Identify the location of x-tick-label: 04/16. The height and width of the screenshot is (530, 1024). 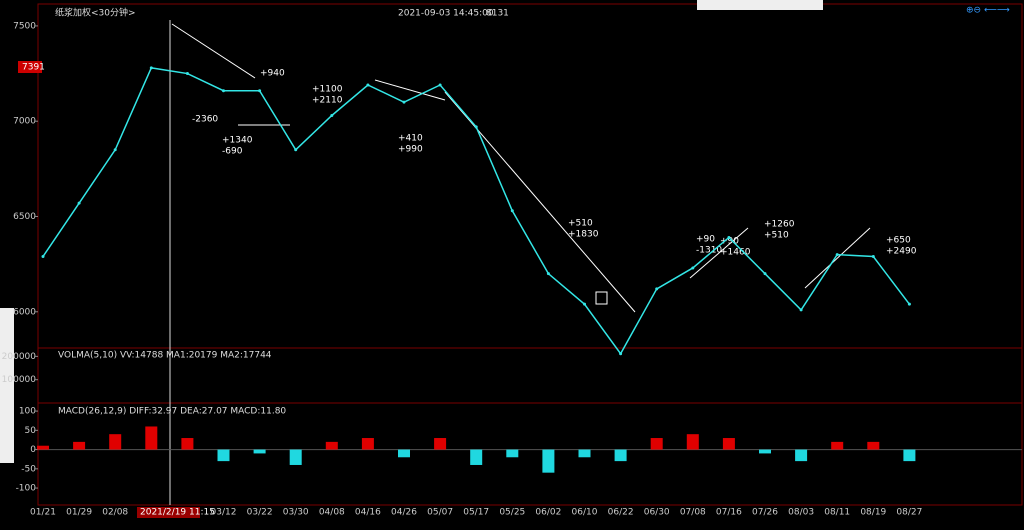
(368, 513).